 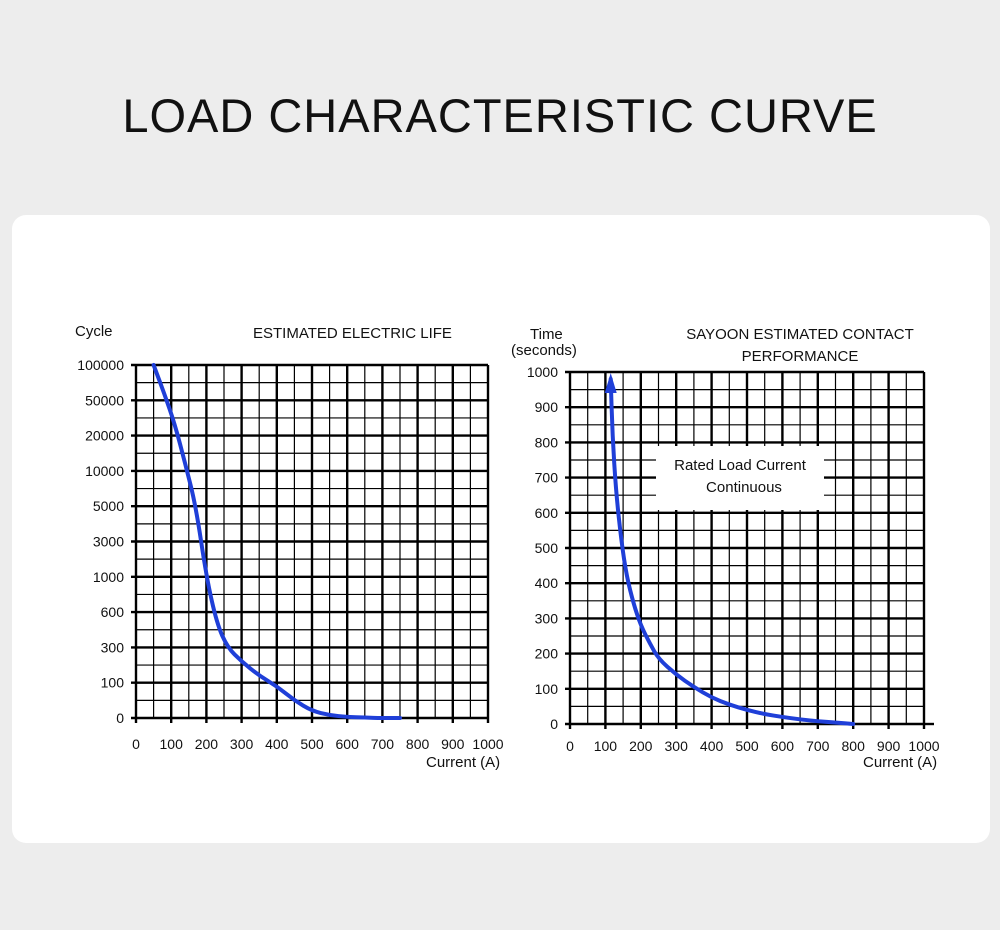 I want to click on right-xlabel: Current (A), so click(x=900, y=762).